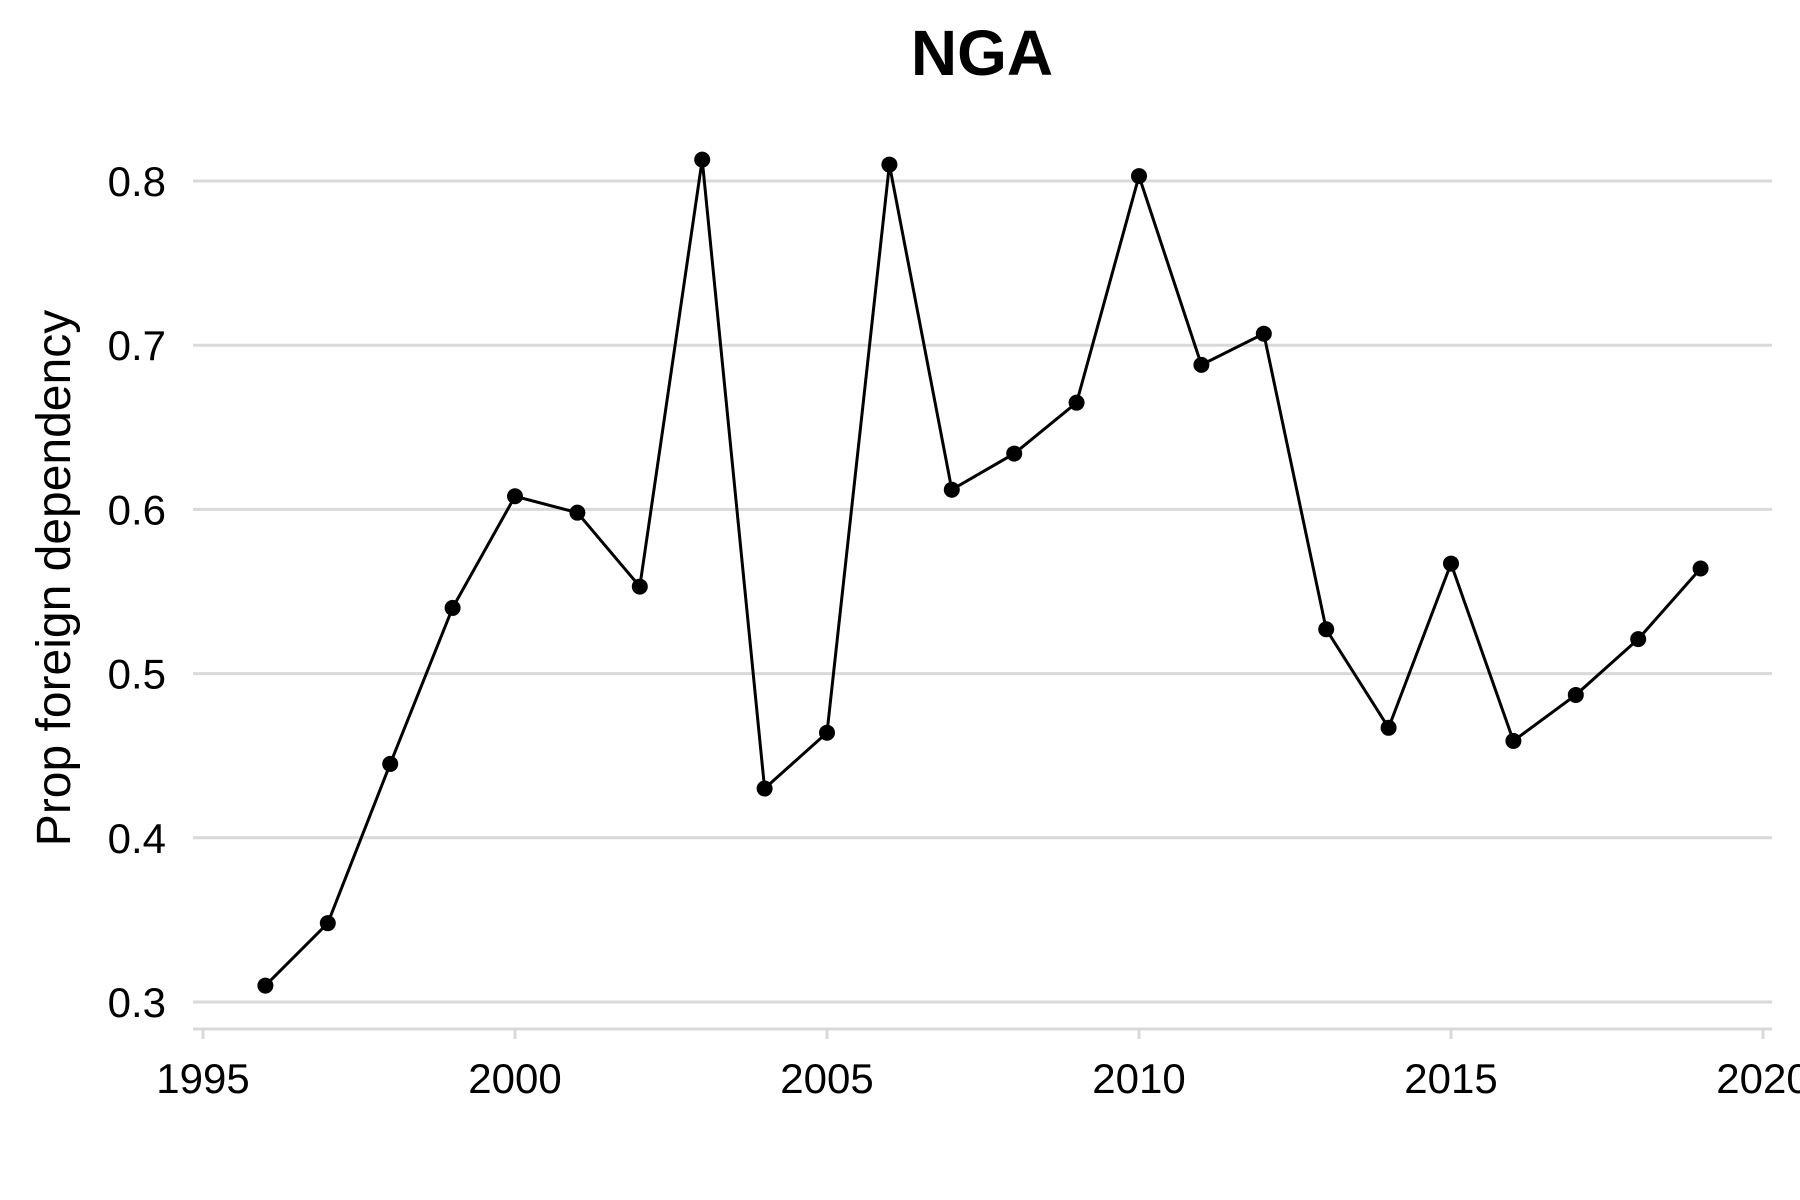  I want to click on y-tick-label: 0.3, so click(137, 1002).